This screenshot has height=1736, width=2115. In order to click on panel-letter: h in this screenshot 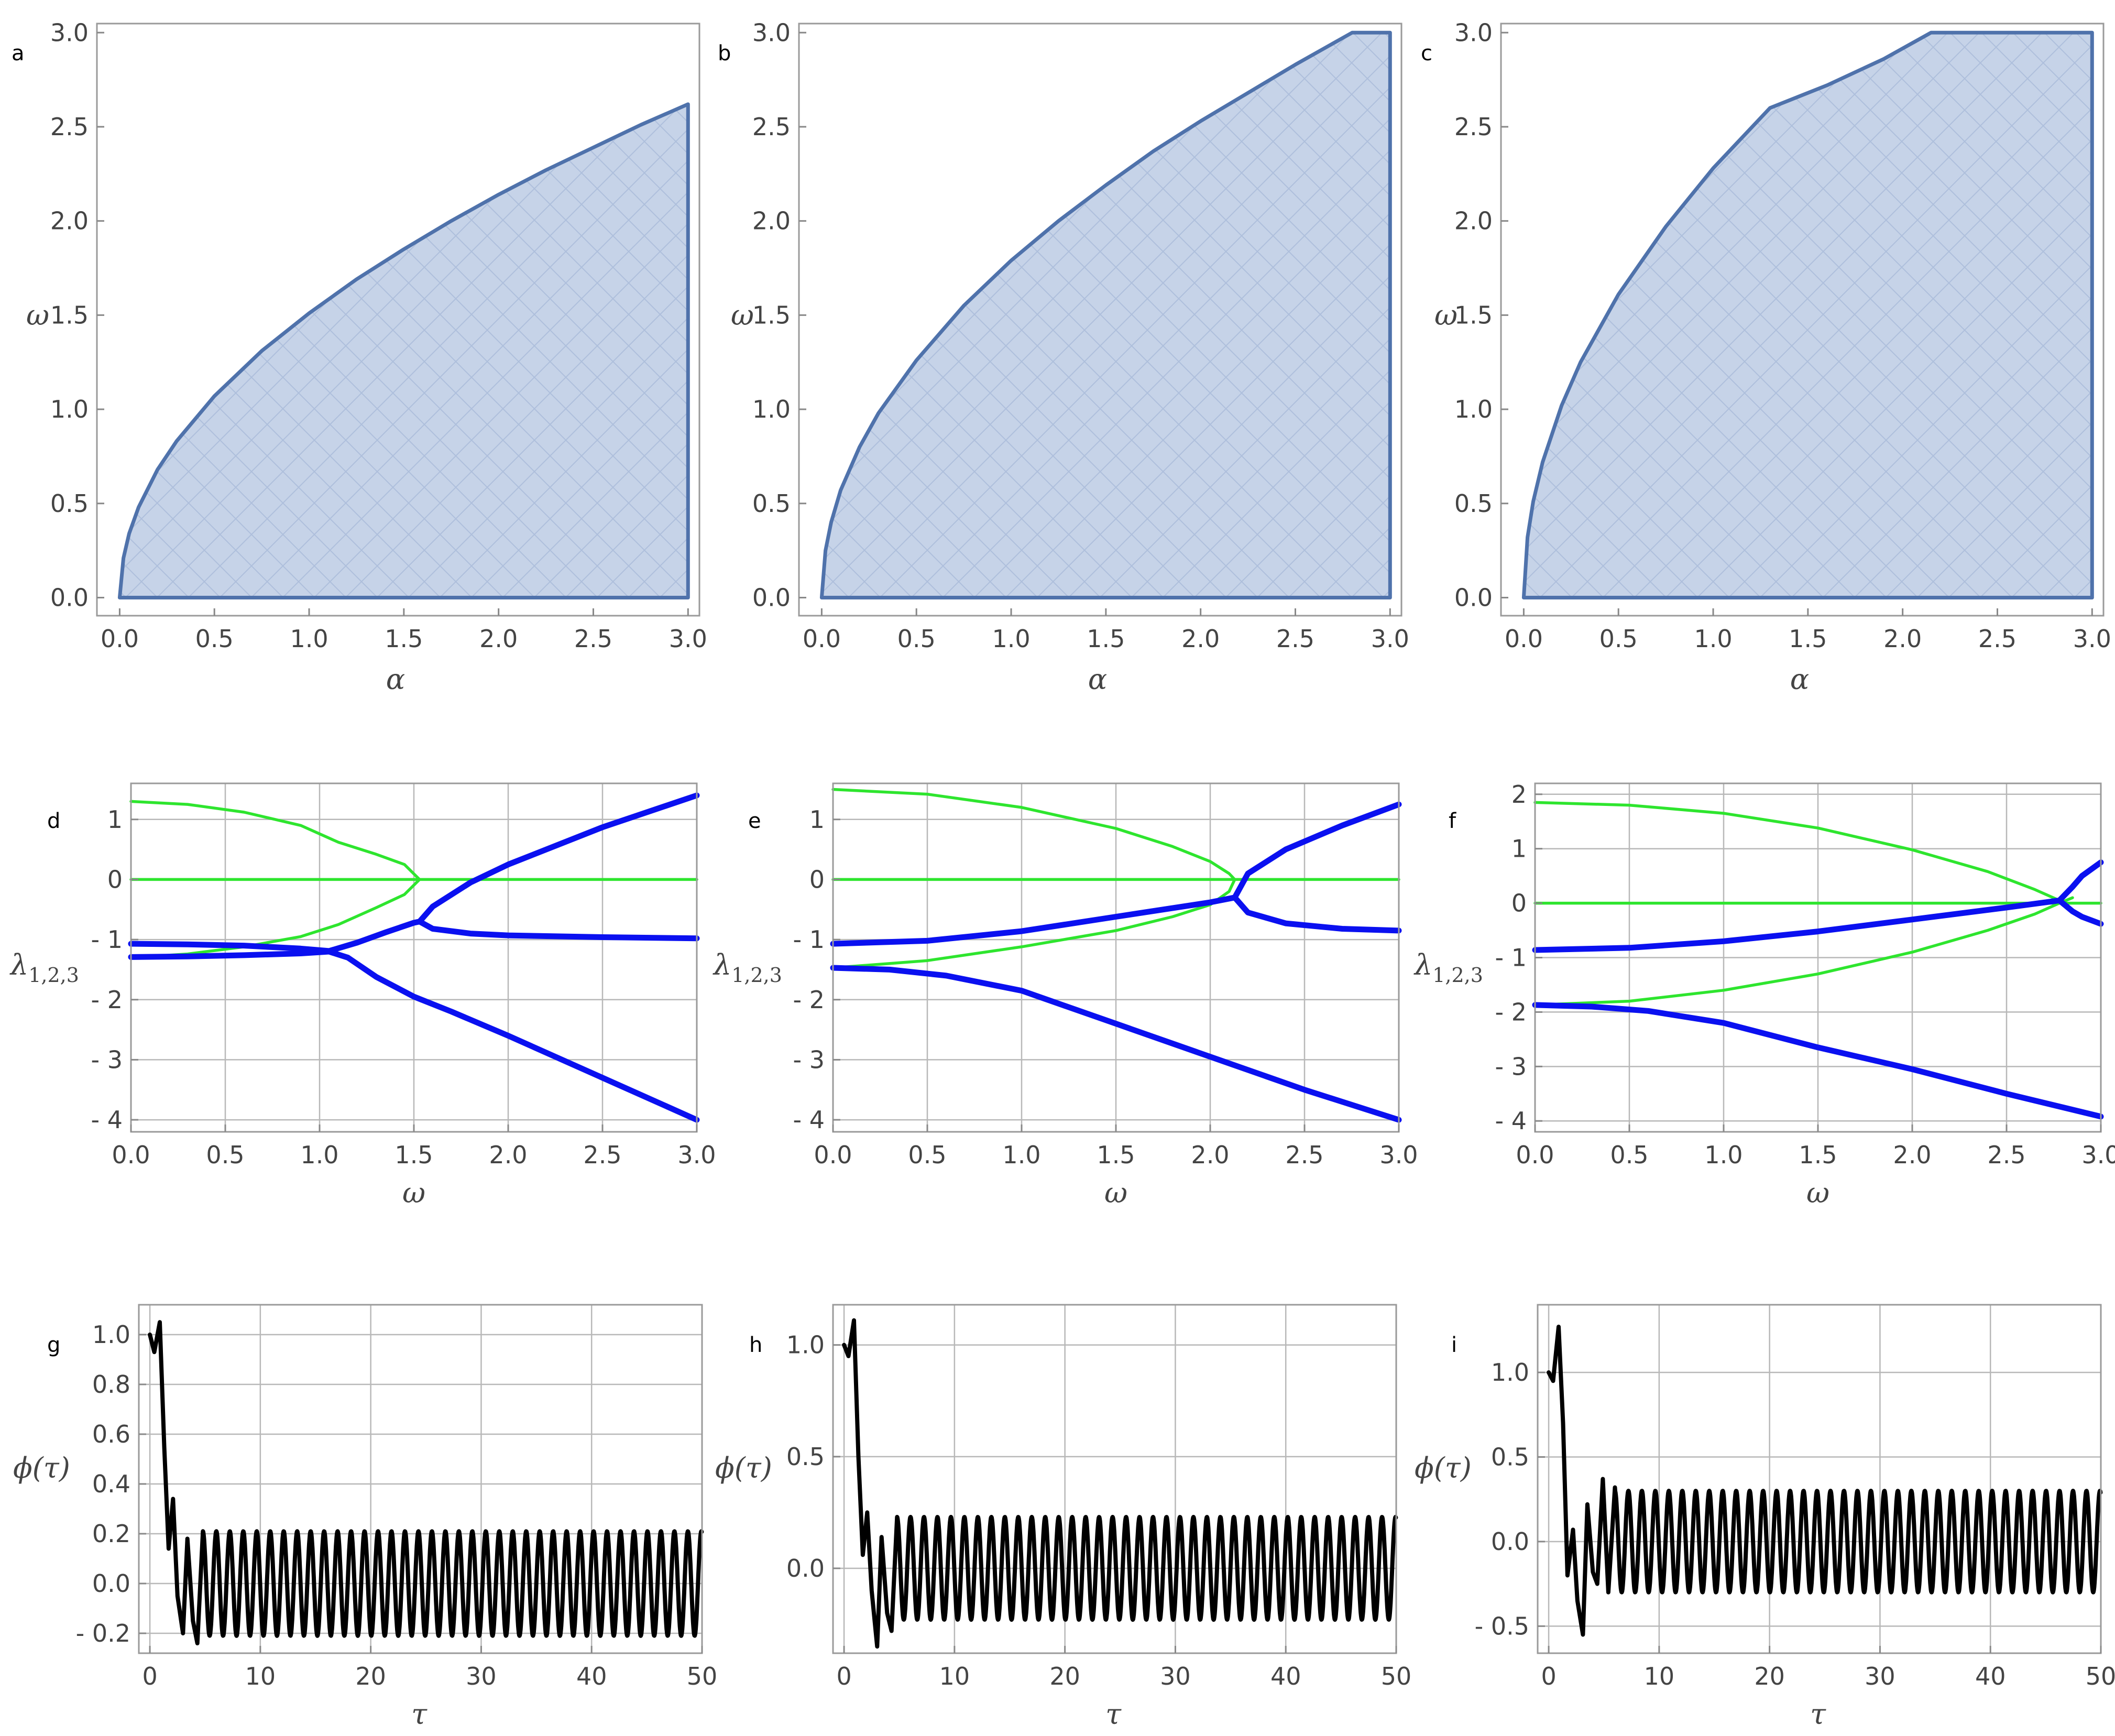, I will do `click(756, 1345)`.